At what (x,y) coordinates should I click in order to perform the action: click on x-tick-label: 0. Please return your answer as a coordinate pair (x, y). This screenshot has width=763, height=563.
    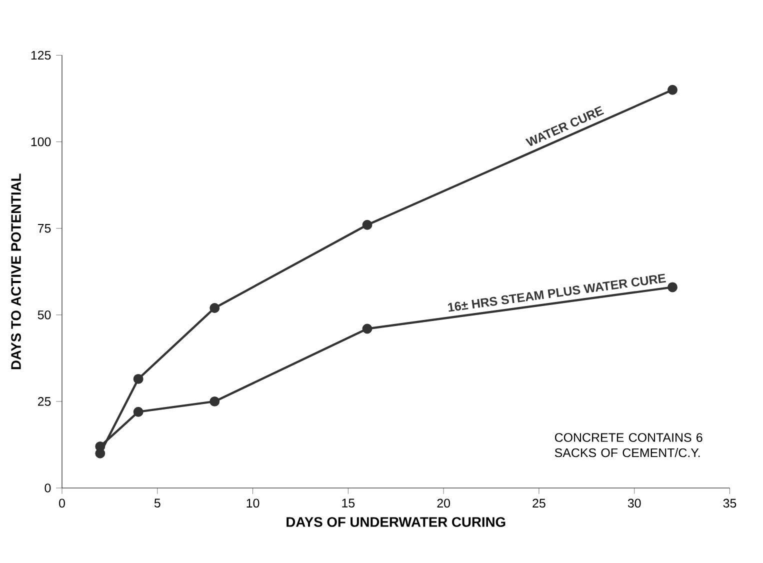
    Looking at the image, I should click on (62, 503).